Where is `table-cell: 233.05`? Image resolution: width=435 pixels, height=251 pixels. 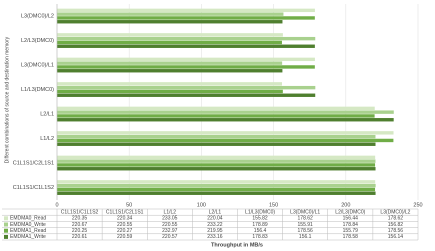
table-cell: 233.05 is located at coordinates (170, 219).